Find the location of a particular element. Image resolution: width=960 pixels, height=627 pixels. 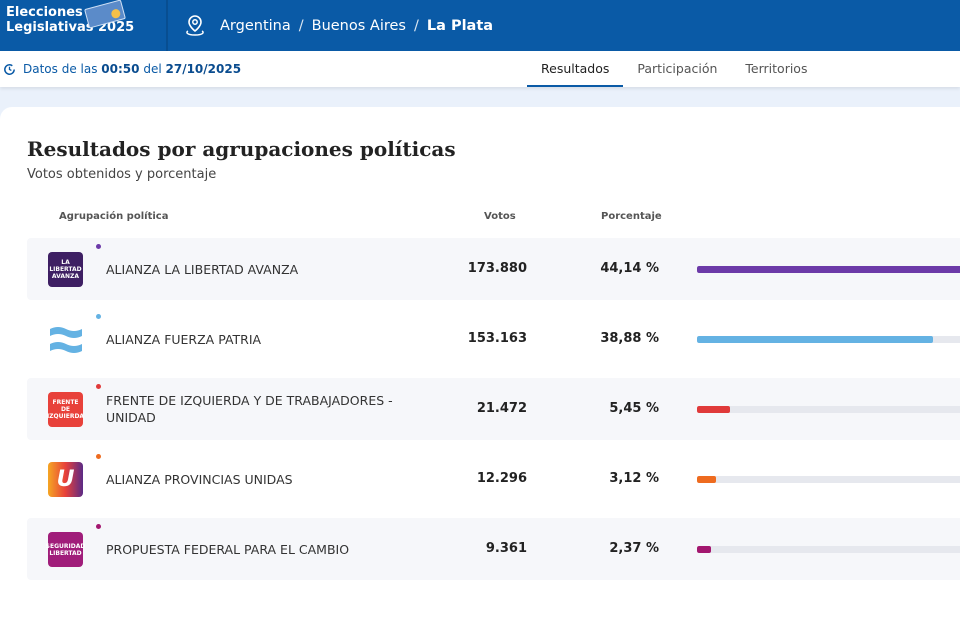

party-logo: FRENTE DE IZQUIERDA is located at coordinates (65, 409).